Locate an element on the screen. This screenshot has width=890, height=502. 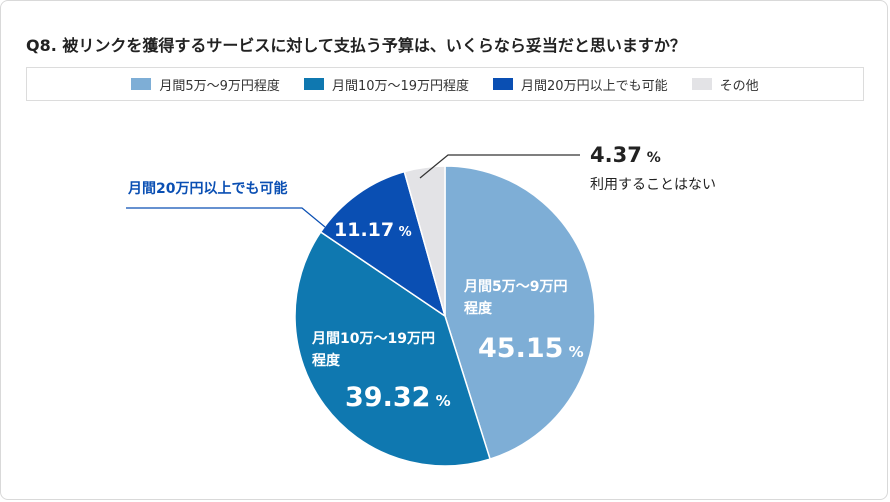
slice-label: 月間10万〜19万円 is located at coordinates (373, 339).